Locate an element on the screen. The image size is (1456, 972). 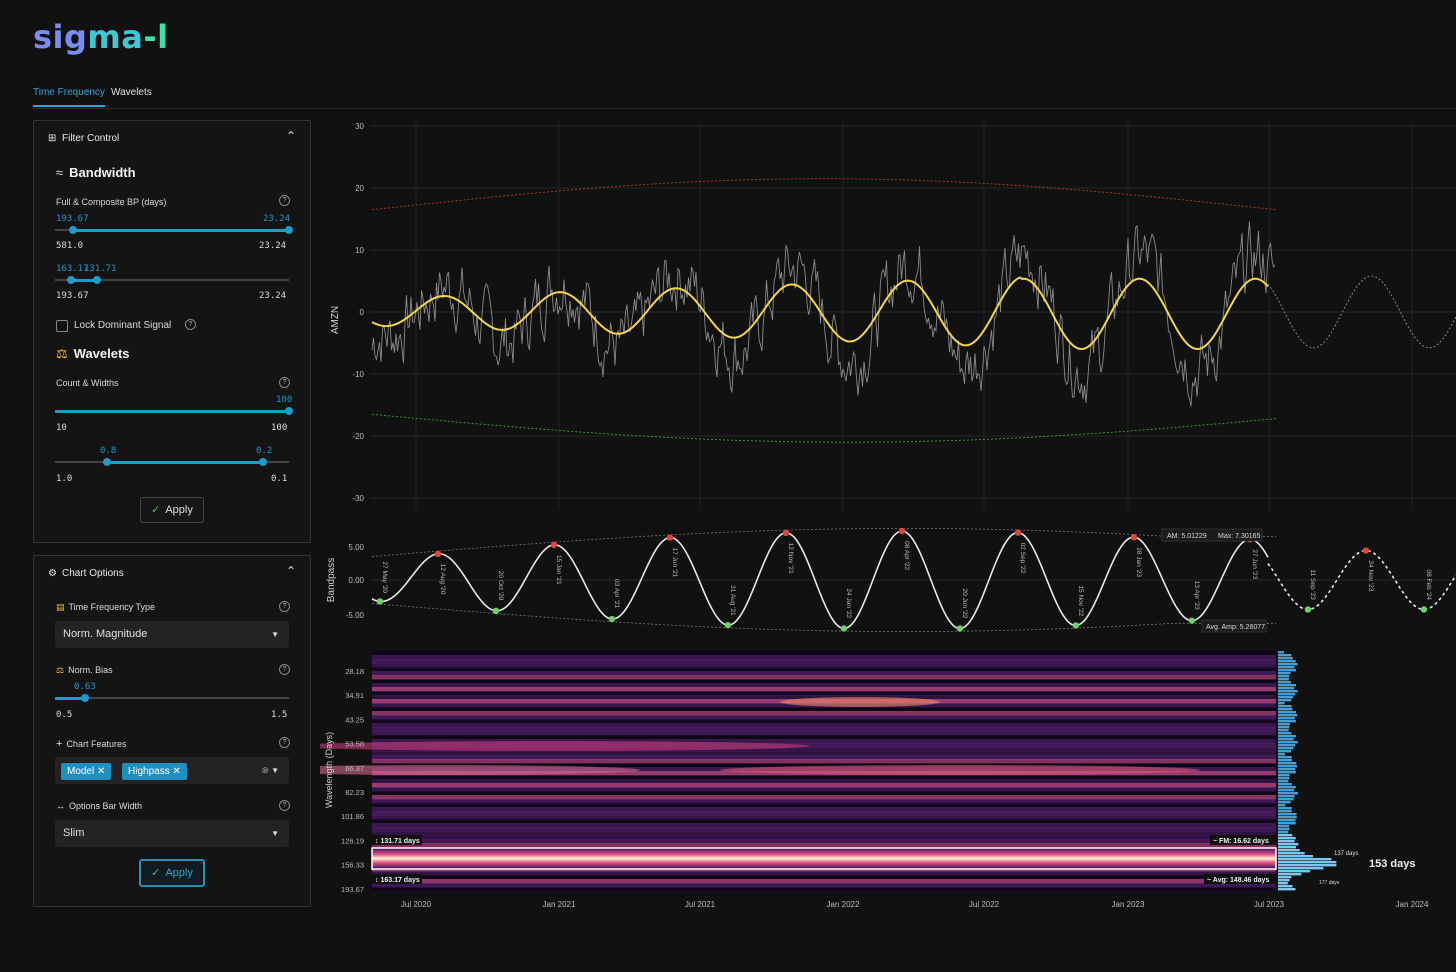
am-max-annotation: AM: 5.01229 Max: 7.30165 is located at coordinates (1212, 535).